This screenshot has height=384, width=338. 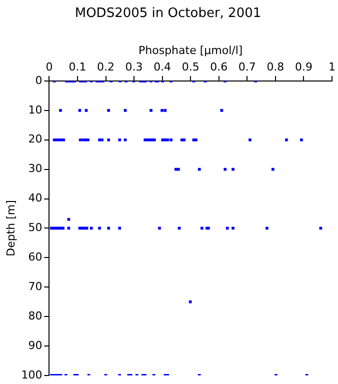 What do you see at coordinates (31, 375) in the screenshot?
I see `y-tick-label: 100` at bounding box center [31, 375].